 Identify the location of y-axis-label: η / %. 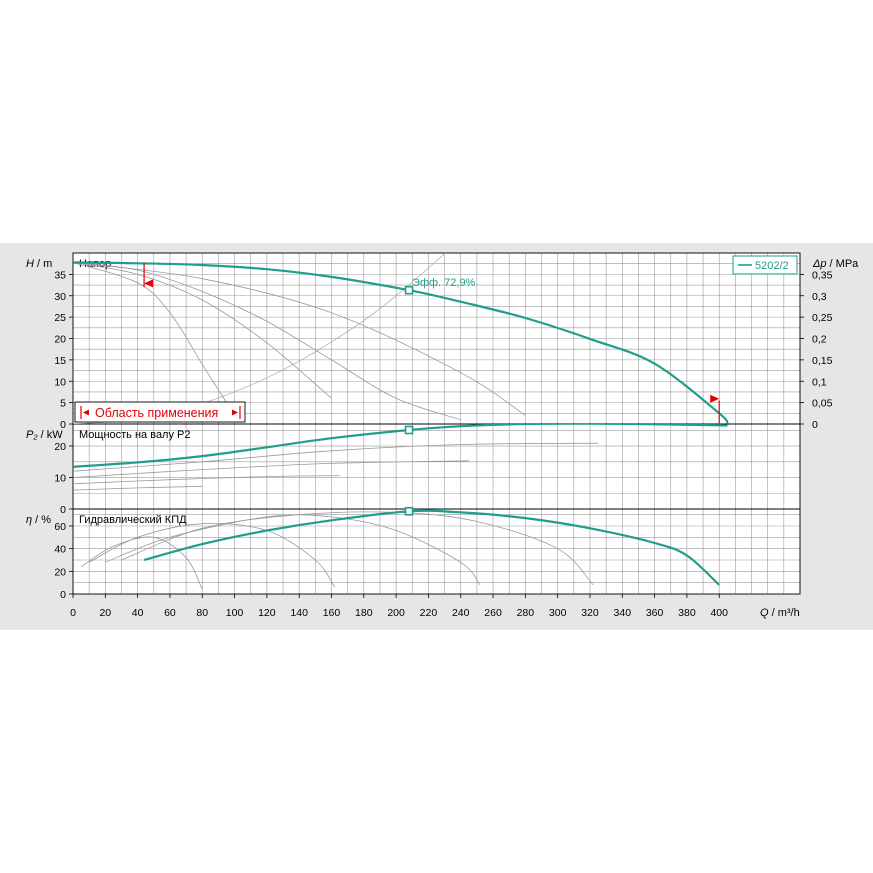
(38, 520).